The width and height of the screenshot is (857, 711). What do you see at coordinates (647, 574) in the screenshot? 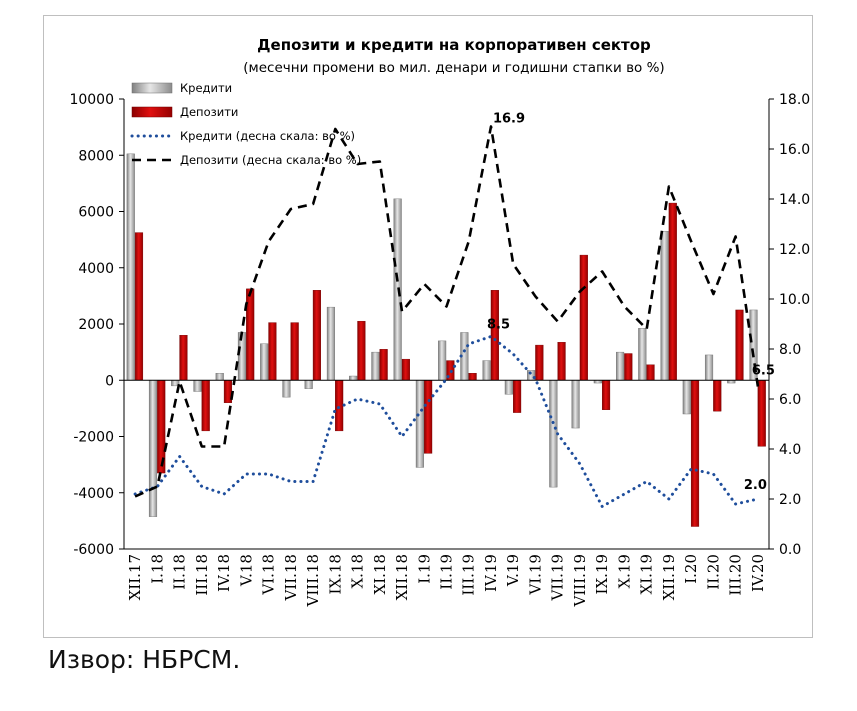
I see `x-tick-label: XI.19` at bounding box center [647, 574].